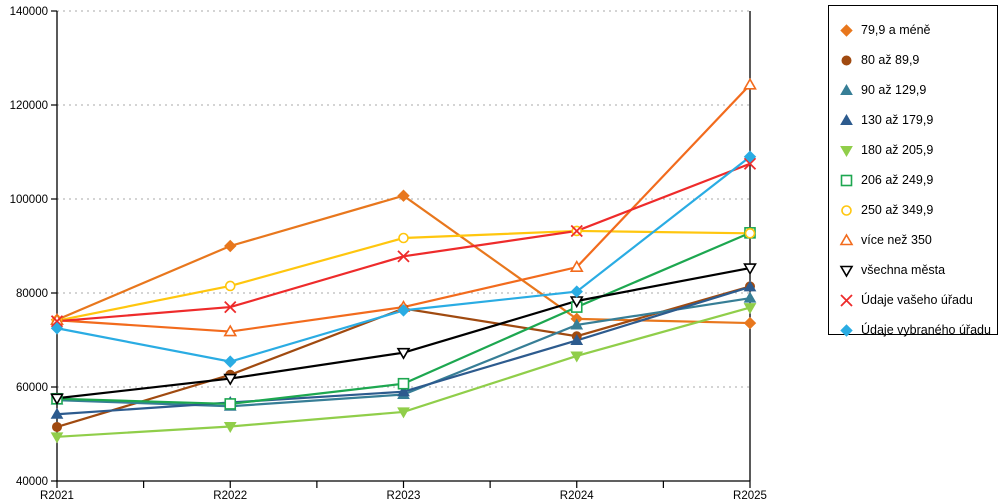 The width and height of the screenshot is (1000, 500). What do you see at coordinates (29, 200) in the screenshot?
I see `svg-text: 100000` at bounding box center [29, 200].